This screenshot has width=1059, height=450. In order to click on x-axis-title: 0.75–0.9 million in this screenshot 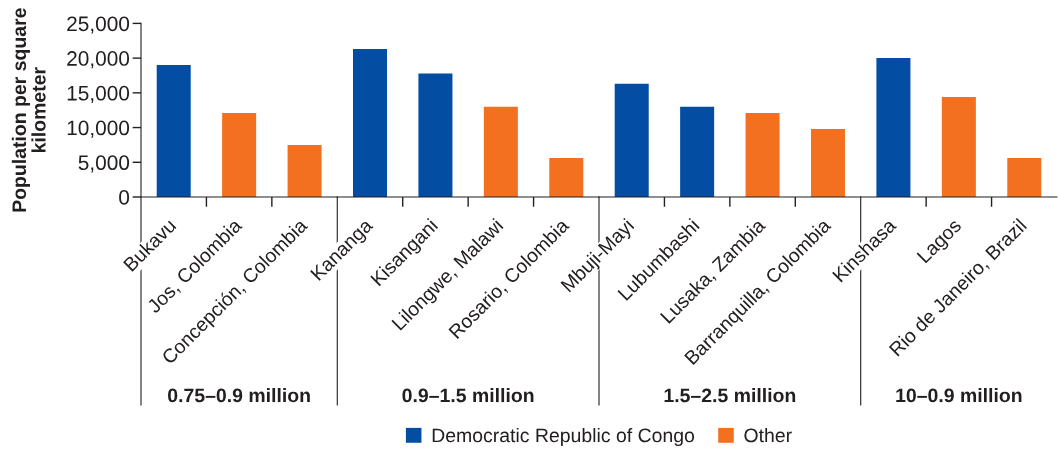, I will do `click(239, 395)`.